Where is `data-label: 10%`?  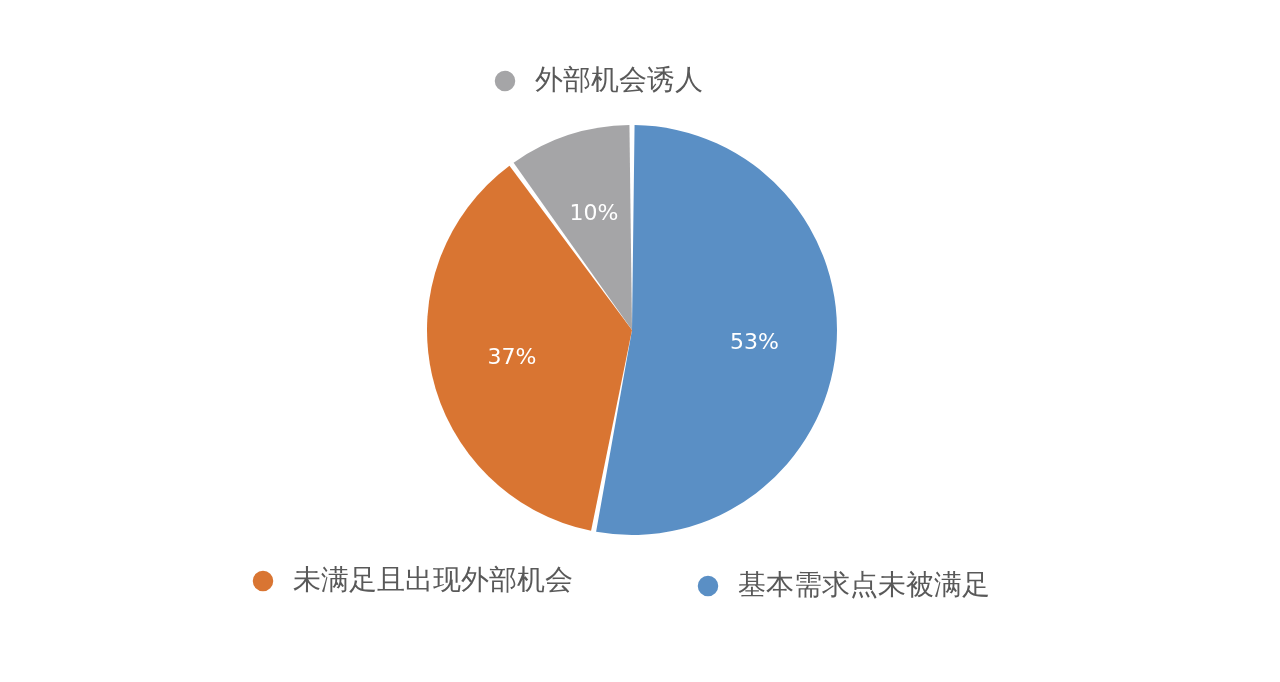 data-label: 10% is located at coordinates (594, 213).